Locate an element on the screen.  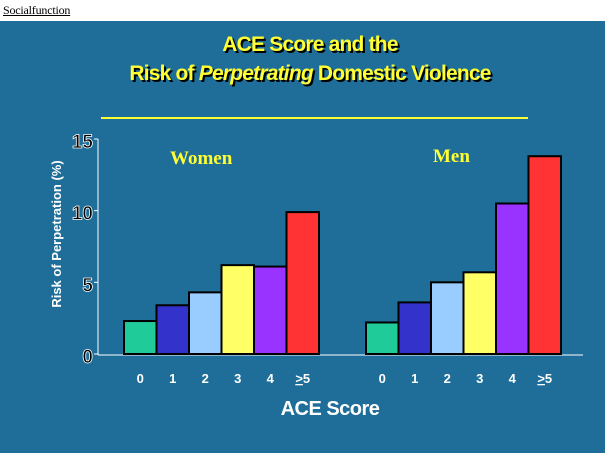
y-tick-label: 0 is located at coordinates (87, 357).